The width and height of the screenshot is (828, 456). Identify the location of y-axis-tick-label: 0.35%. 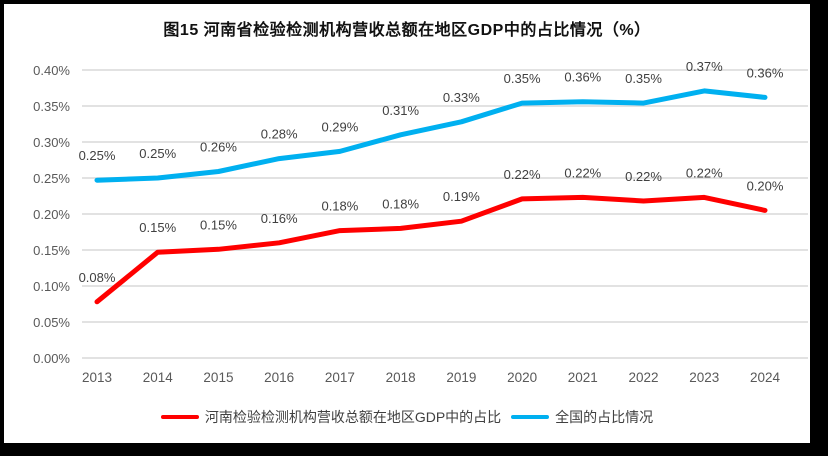
(51, 106).